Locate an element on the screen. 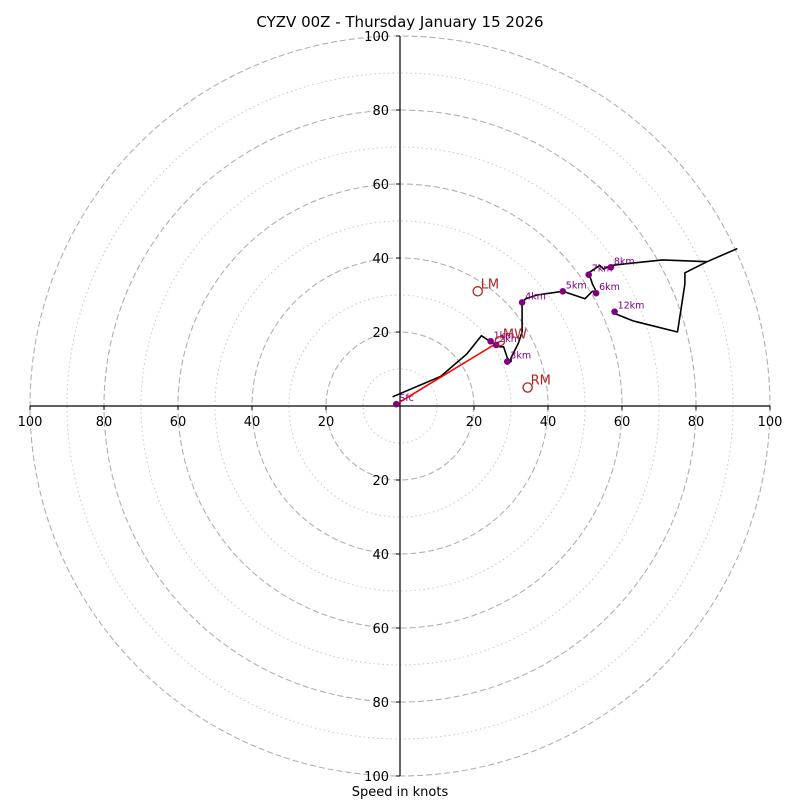  storm-motions: LM MW RM is located at coordinates (511, 335).